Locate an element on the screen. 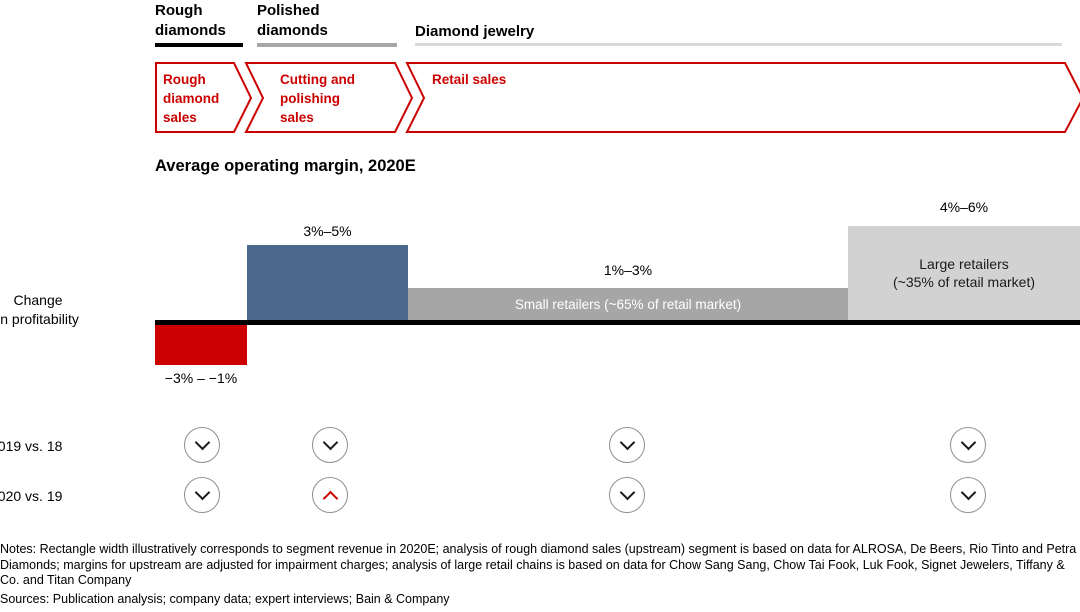  axis-label-line-1: Change is located at coordinates (38, 300).